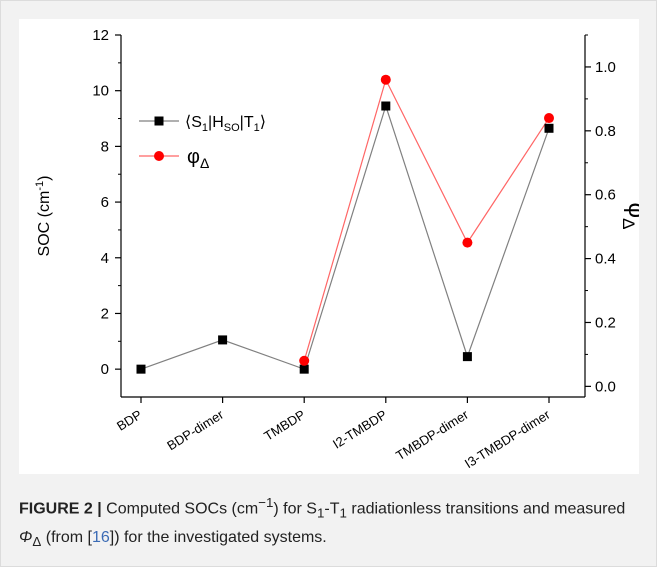 This screenshot has width=657, height=567. Describe the element at coordinates (129, 420) in the screenshot. I see `x-tick-label: BDP` at that location.